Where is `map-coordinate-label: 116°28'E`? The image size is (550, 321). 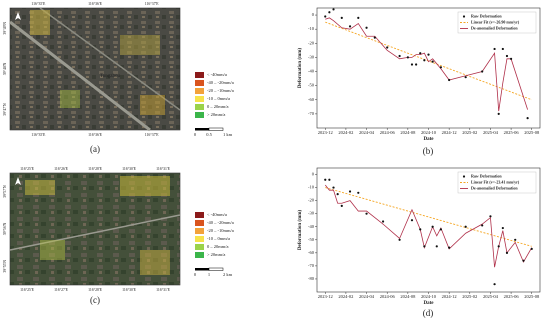 map-coordinate-label: 116°28'E is located at coordinates (95, 290).